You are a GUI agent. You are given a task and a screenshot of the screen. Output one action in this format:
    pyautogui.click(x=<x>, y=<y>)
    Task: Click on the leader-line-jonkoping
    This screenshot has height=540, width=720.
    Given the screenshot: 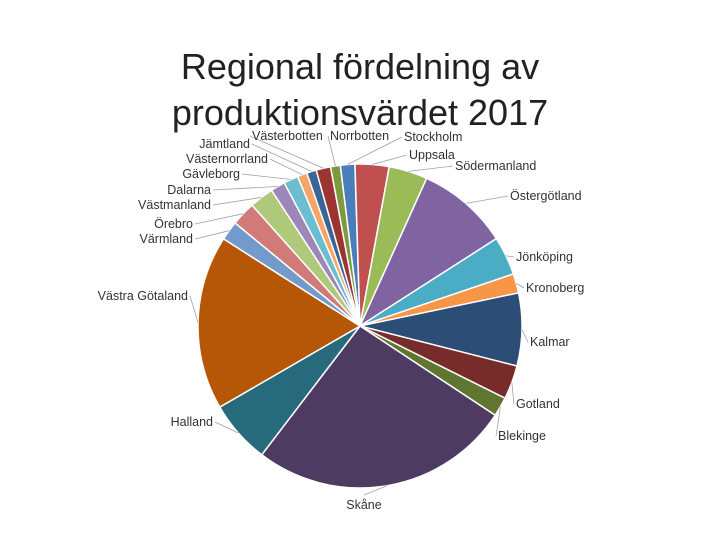 What is the action you would take?
    pyautogui.click(x=510, y=256)
    